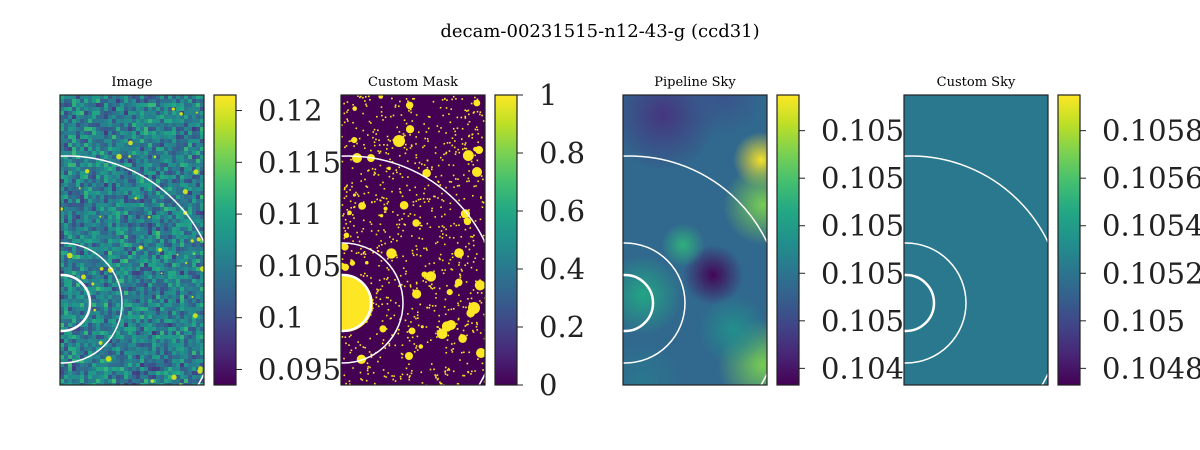  I want to click on panel-title: Custom Sky, so click(976, 82).